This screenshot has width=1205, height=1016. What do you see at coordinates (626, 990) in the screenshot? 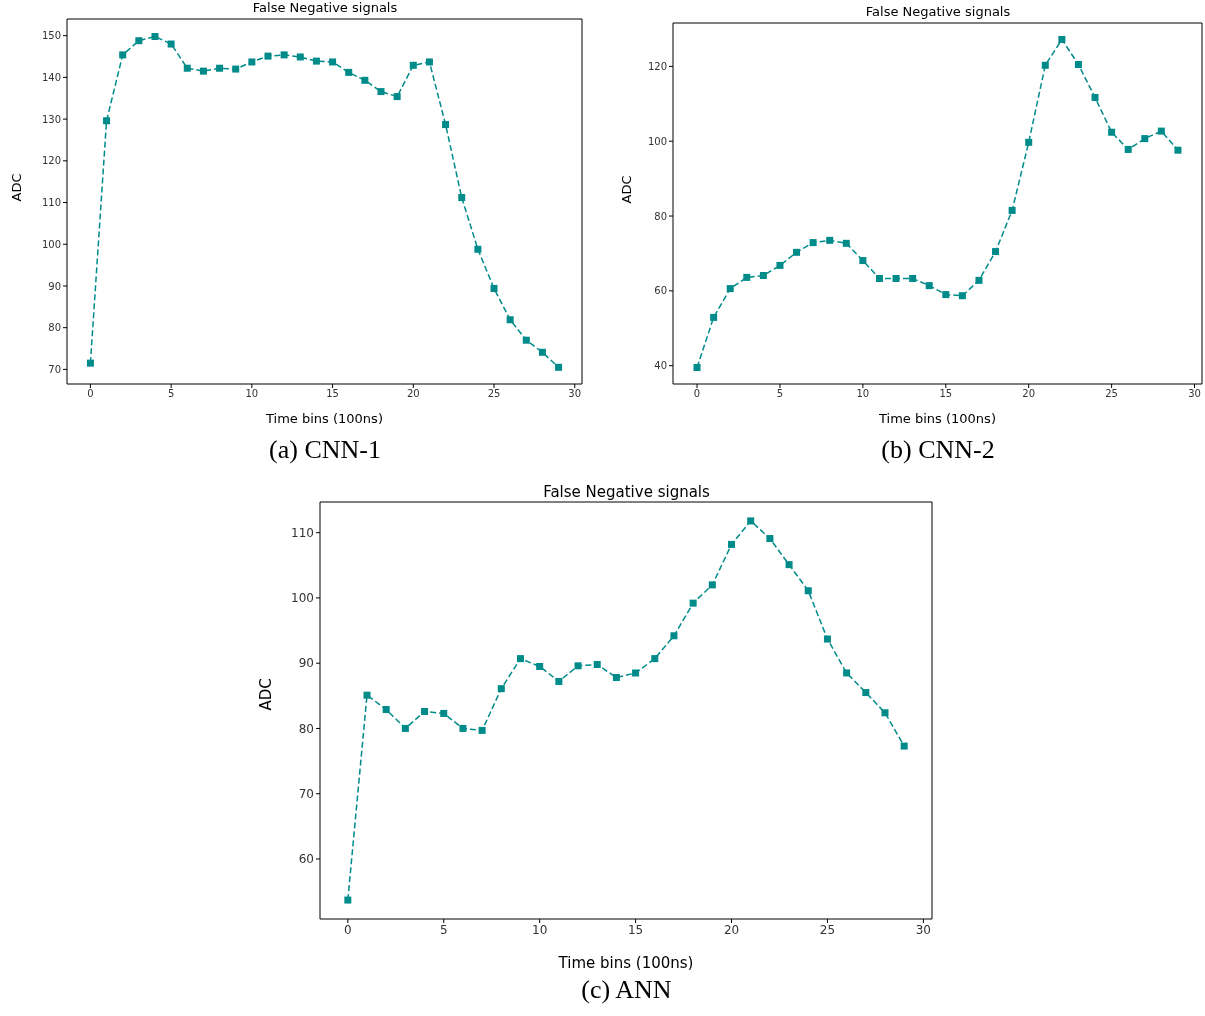
I see `text: (c) ANN` at bounding box center [626, 990].